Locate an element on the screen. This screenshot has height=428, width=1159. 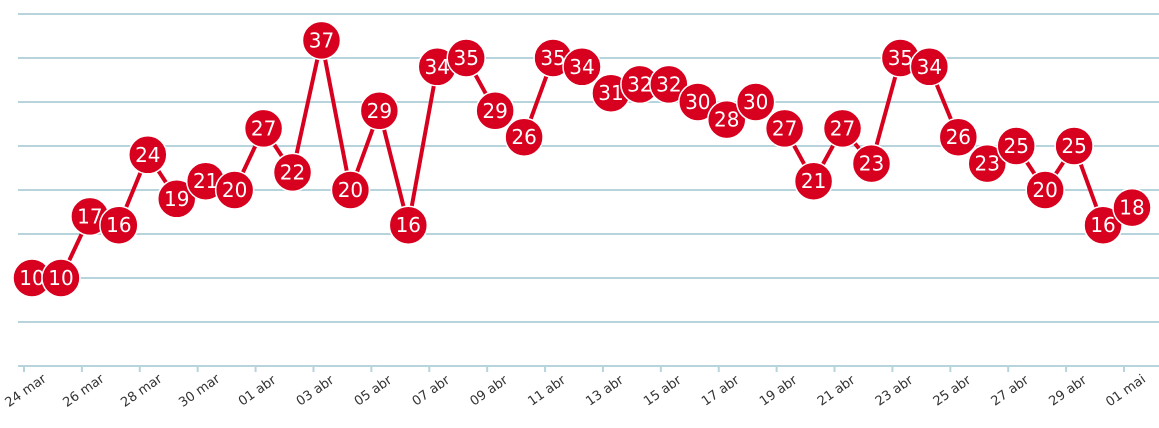
x-tick-label: 09 abr is located at coordinates (490, 391).